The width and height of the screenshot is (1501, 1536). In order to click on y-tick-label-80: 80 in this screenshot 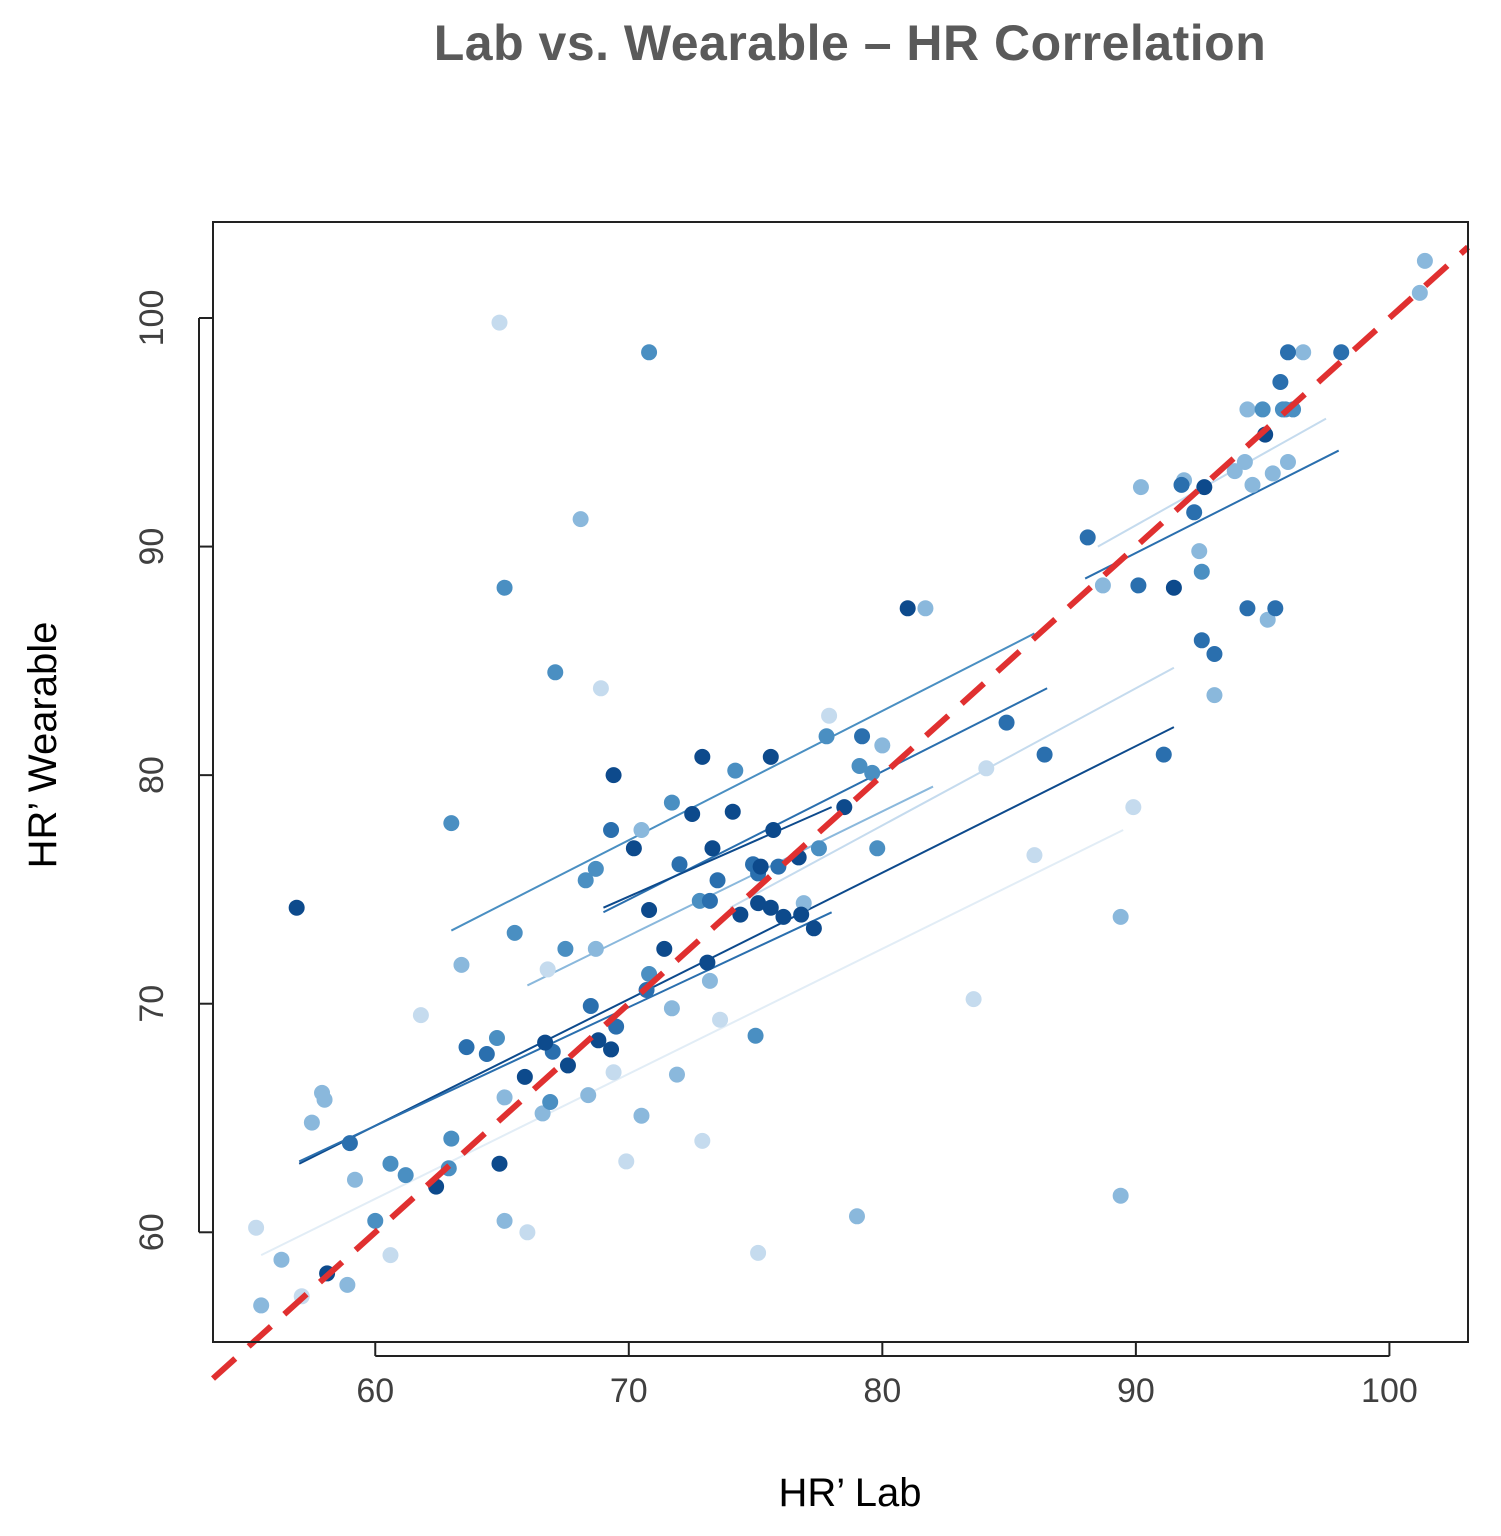, I will do `click(152, 775)`.